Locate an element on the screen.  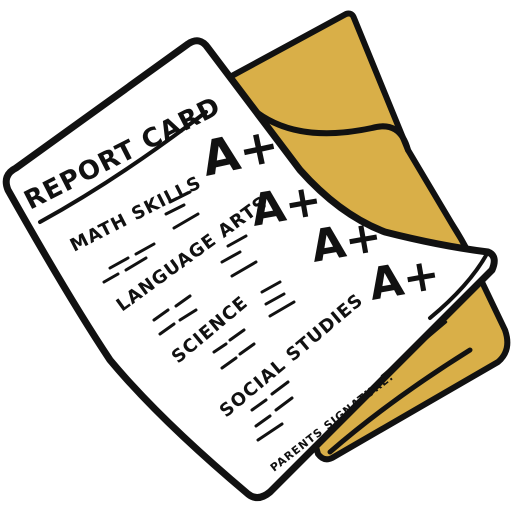
title-underline is located at coordinates (123, 167).